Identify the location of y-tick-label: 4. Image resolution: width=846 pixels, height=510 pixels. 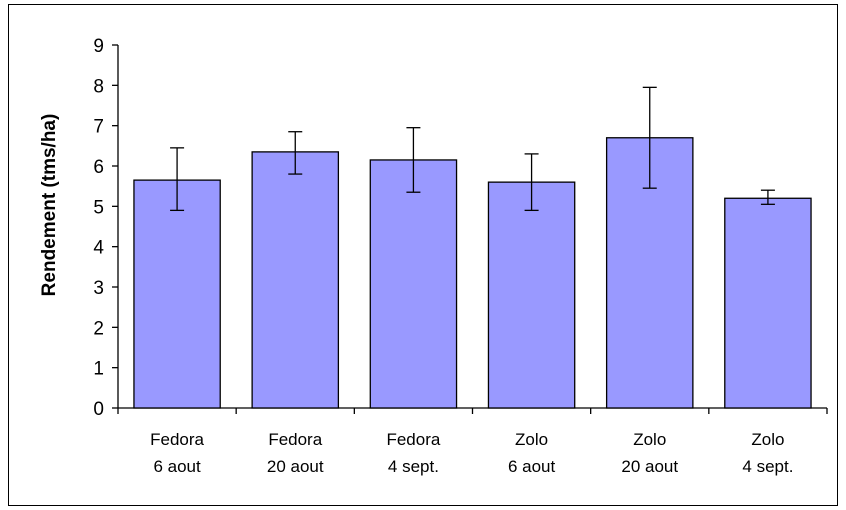
(98, 248).